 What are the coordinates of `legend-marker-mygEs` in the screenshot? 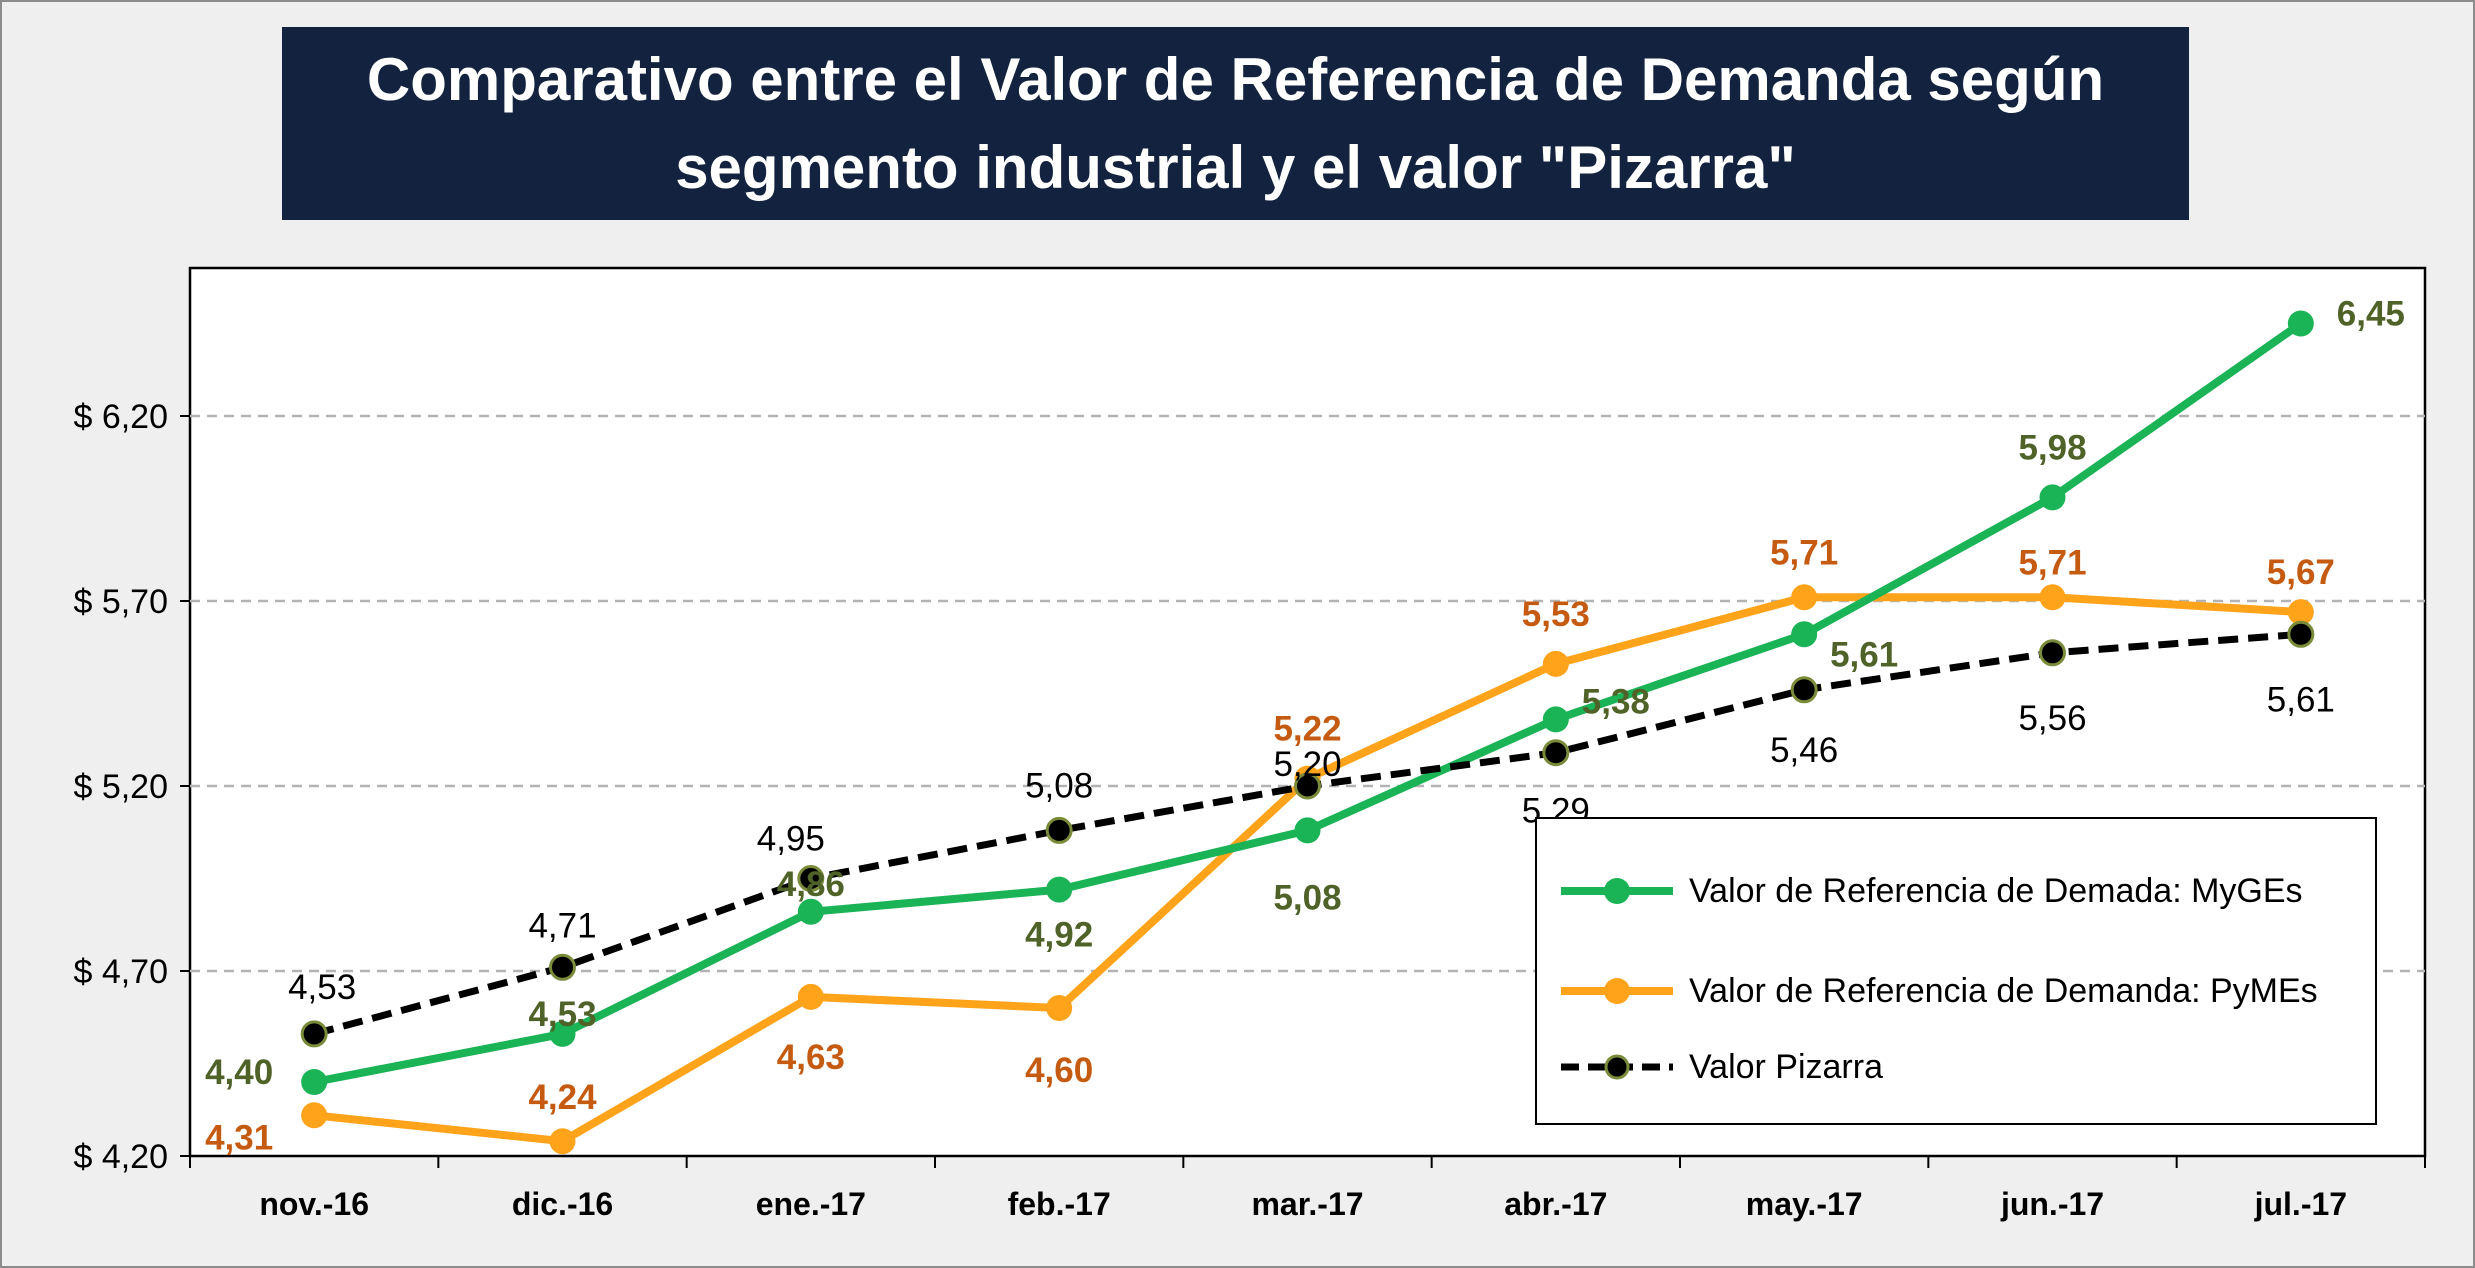 It's located at (1617, 891).